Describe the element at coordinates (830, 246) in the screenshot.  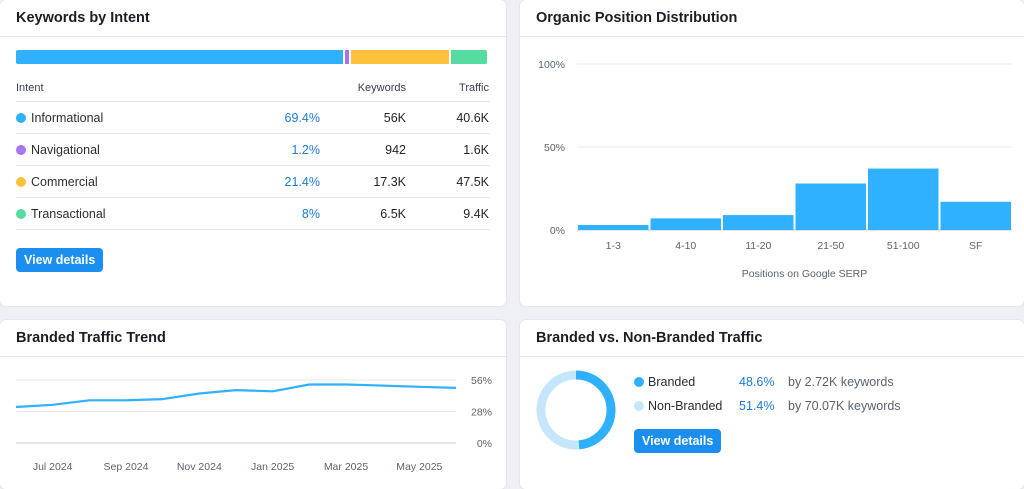
I see `x-tick-label: 21-50` at that location.